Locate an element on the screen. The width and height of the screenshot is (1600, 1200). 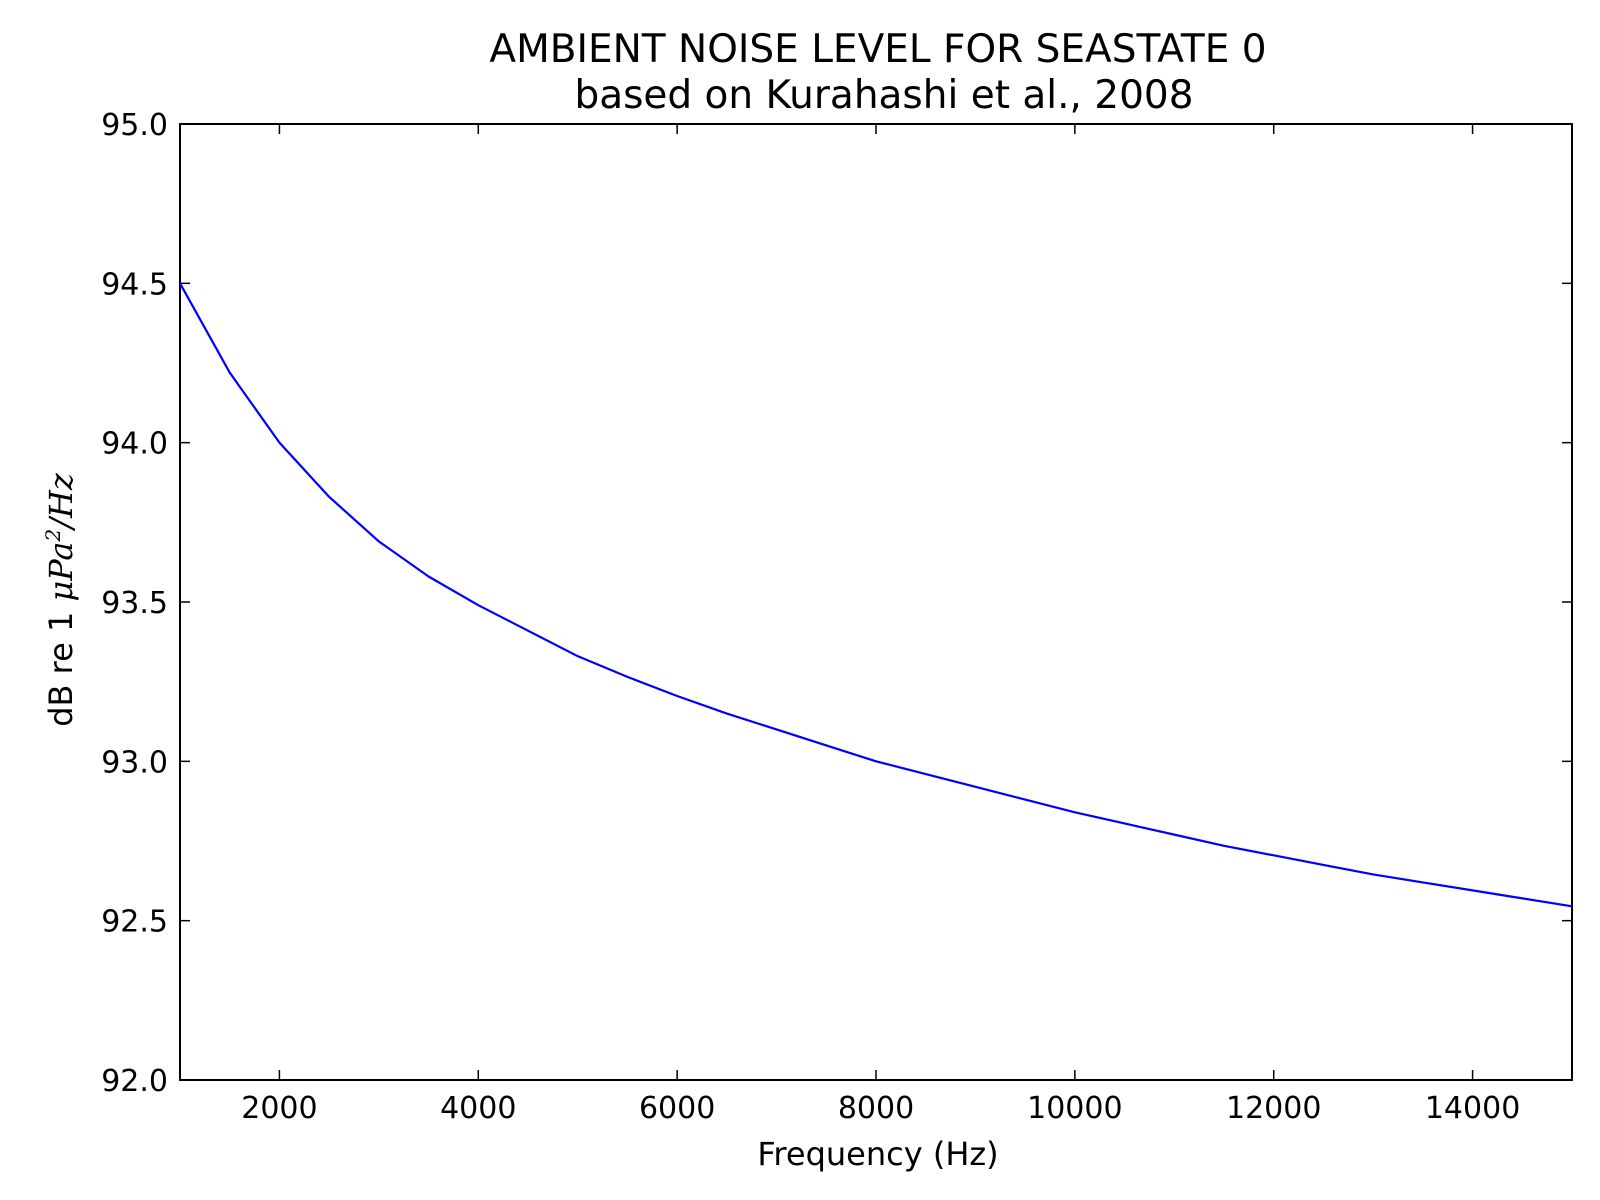
x-tick-label: 14000 is located at coordinates (1472, 1108).